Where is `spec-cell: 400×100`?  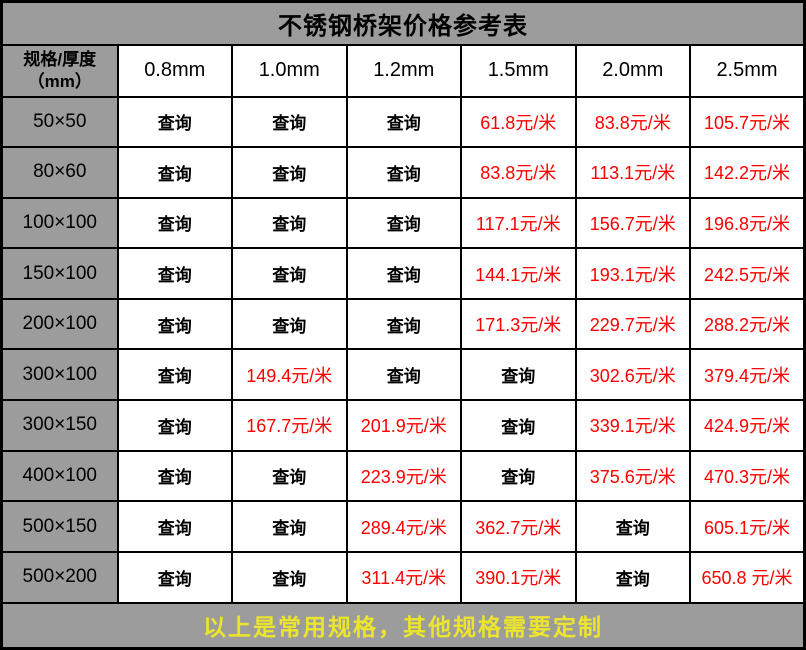
spec-cell: 400×100 is located at coordinates (59, 476).